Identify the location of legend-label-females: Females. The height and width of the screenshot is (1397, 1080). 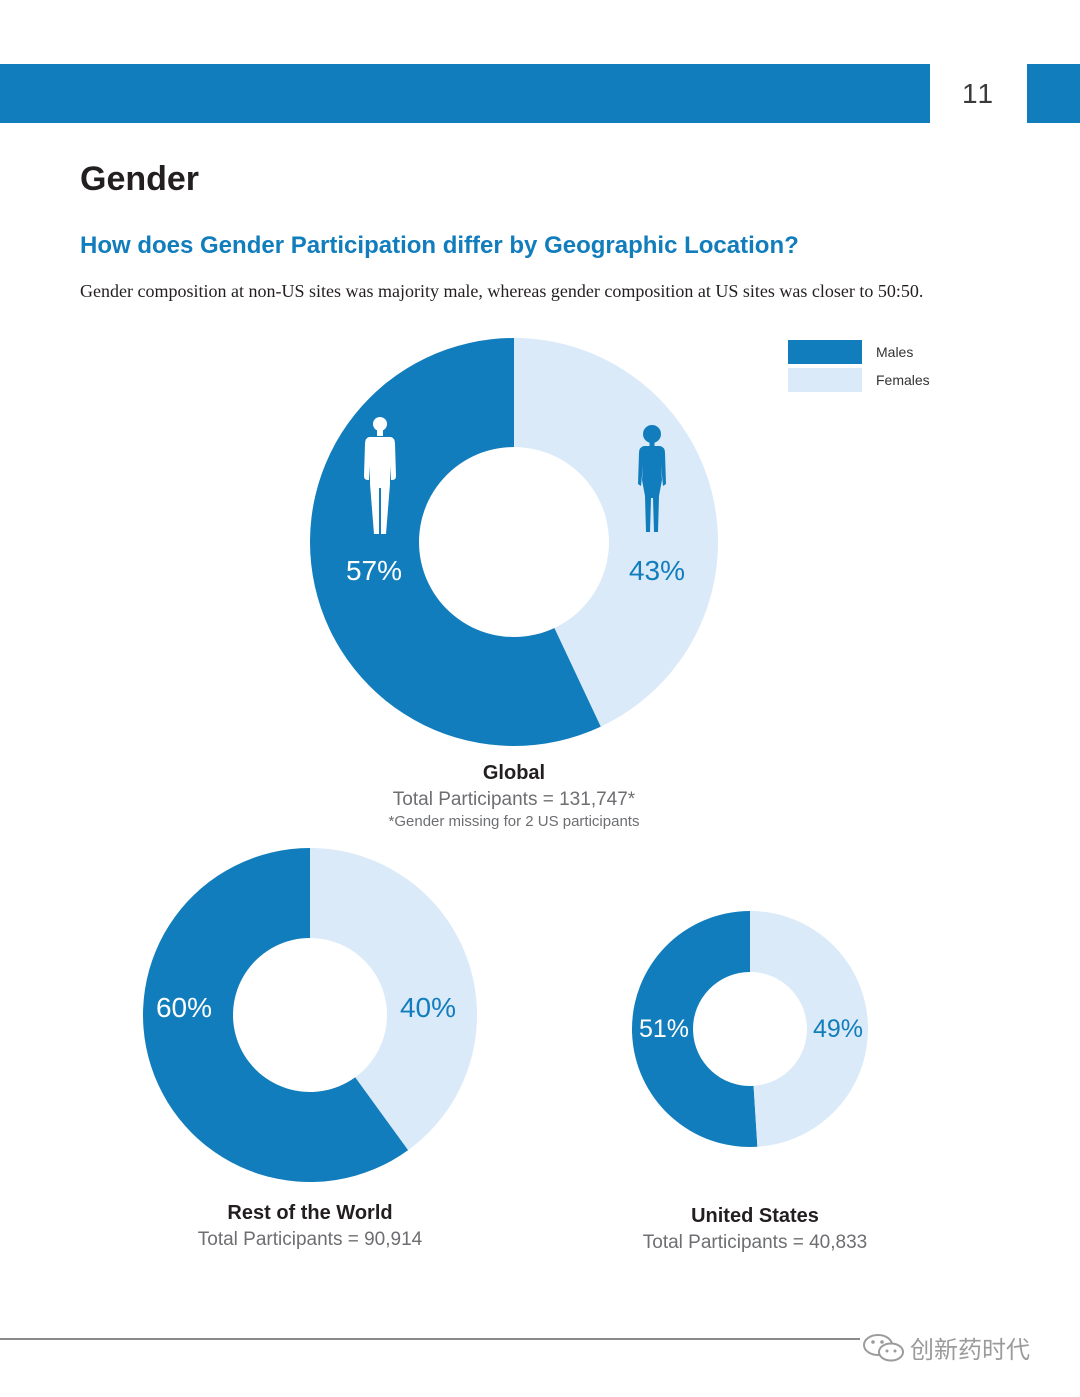
(903, 380).